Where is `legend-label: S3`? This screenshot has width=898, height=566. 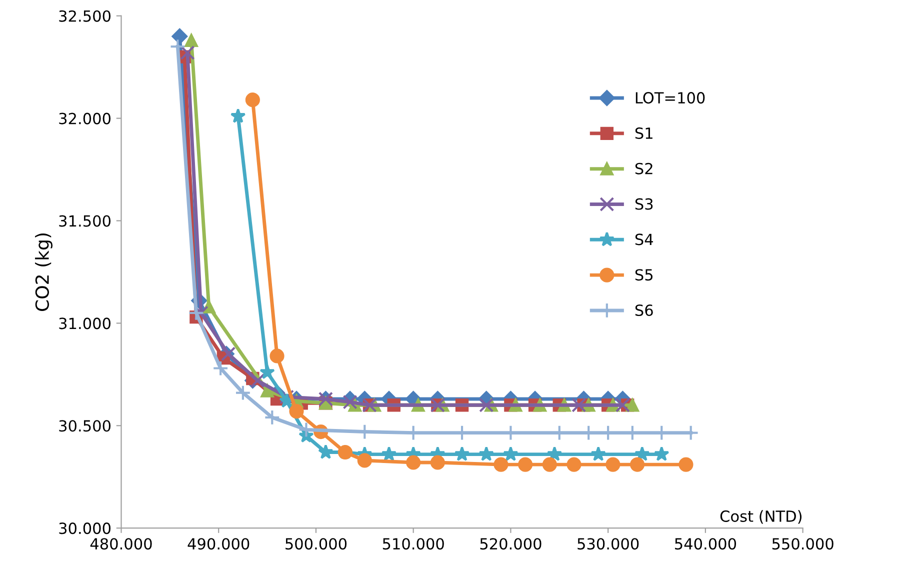 legend-label: S3 is located at coordinates (644, 204).